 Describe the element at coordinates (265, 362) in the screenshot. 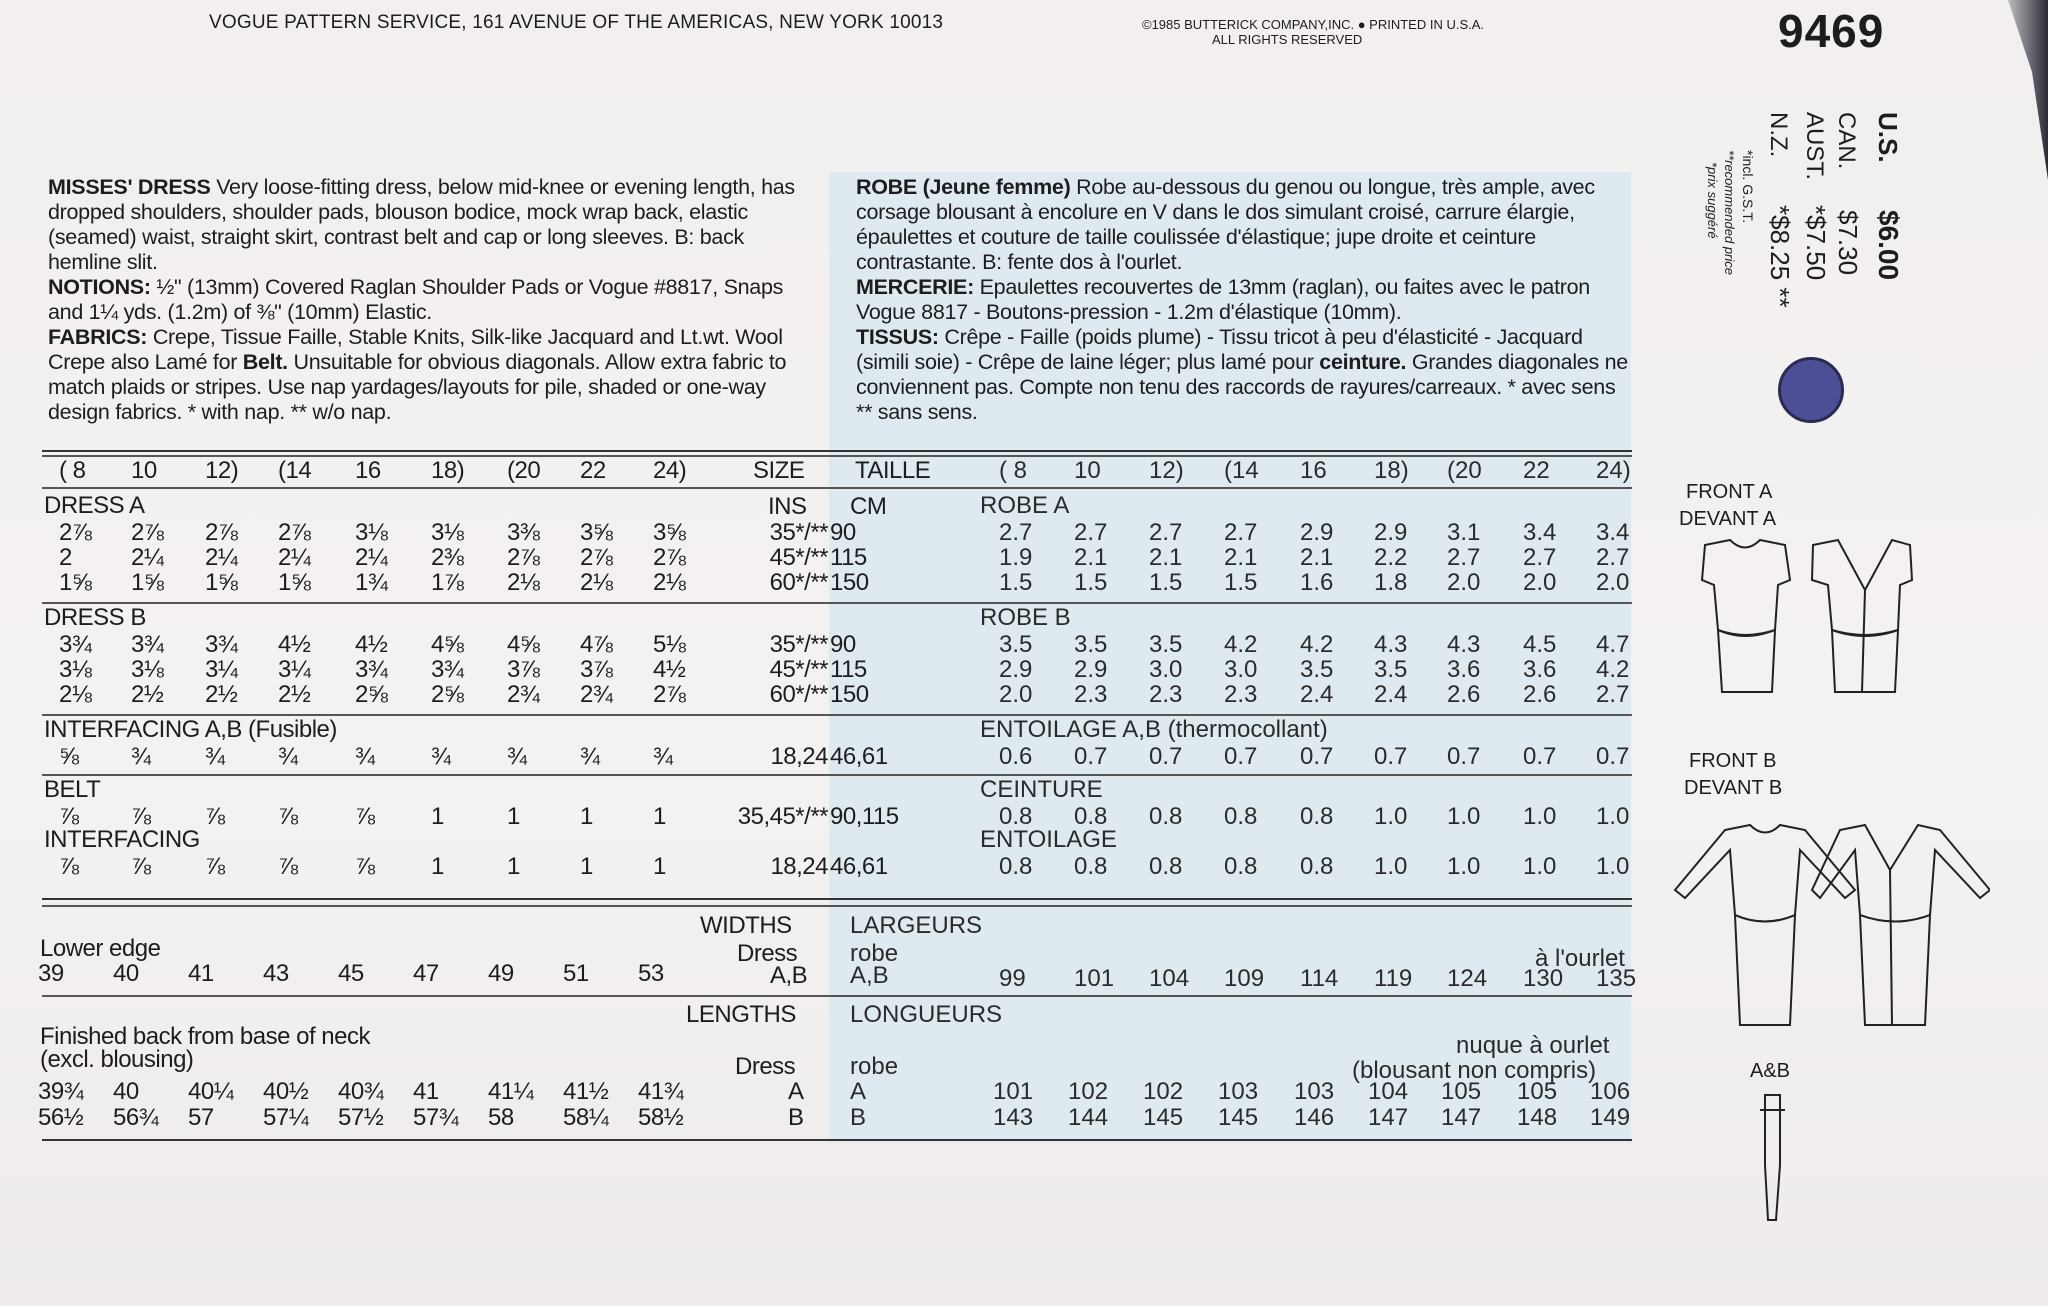

I see `fabrics-belt: Belt.` at that location.